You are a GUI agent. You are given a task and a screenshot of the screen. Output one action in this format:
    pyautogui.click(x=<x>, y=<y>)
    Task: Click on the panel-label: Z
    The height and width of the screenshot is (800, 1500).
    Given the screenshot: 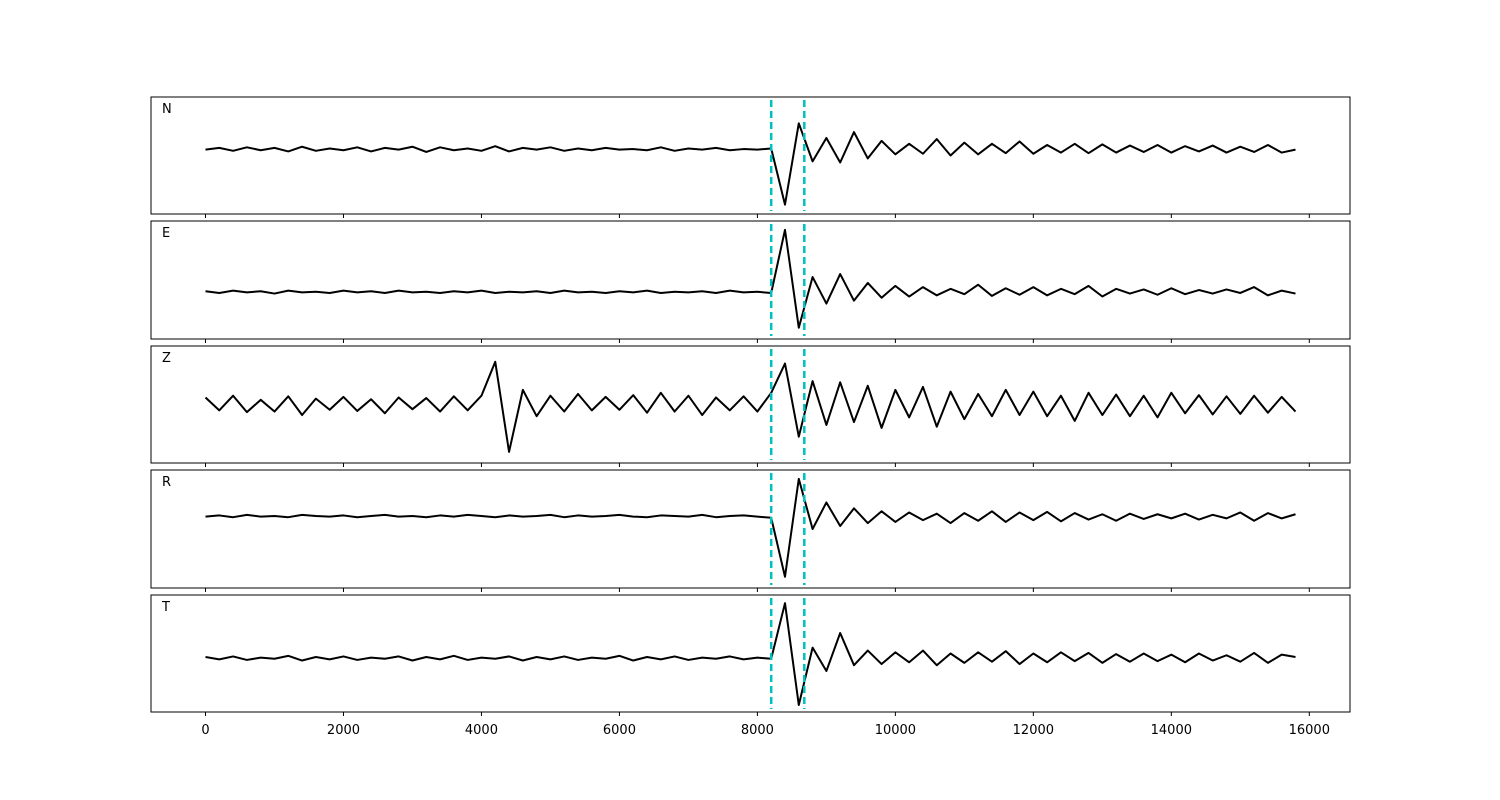 What is the action you would take?
    pyautogui.click(x=166, y=358)
    